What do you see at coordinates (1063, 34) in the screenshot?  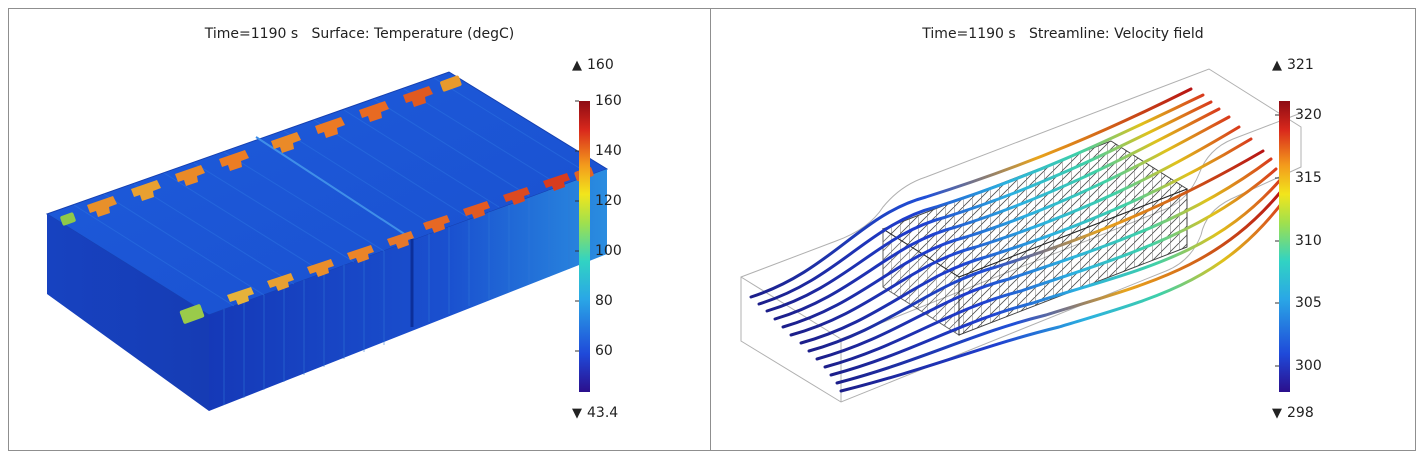 I see `velocity-panel-title: Time=1190 s Streamline: Velocity field` at bounding box center [1063, 34].